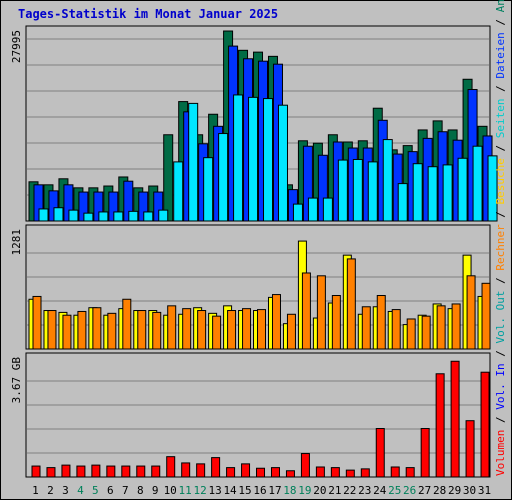  Describe the element at coordinates (50, 490) in the screenshot. I see `x-tick-label-2: 2` at that location.